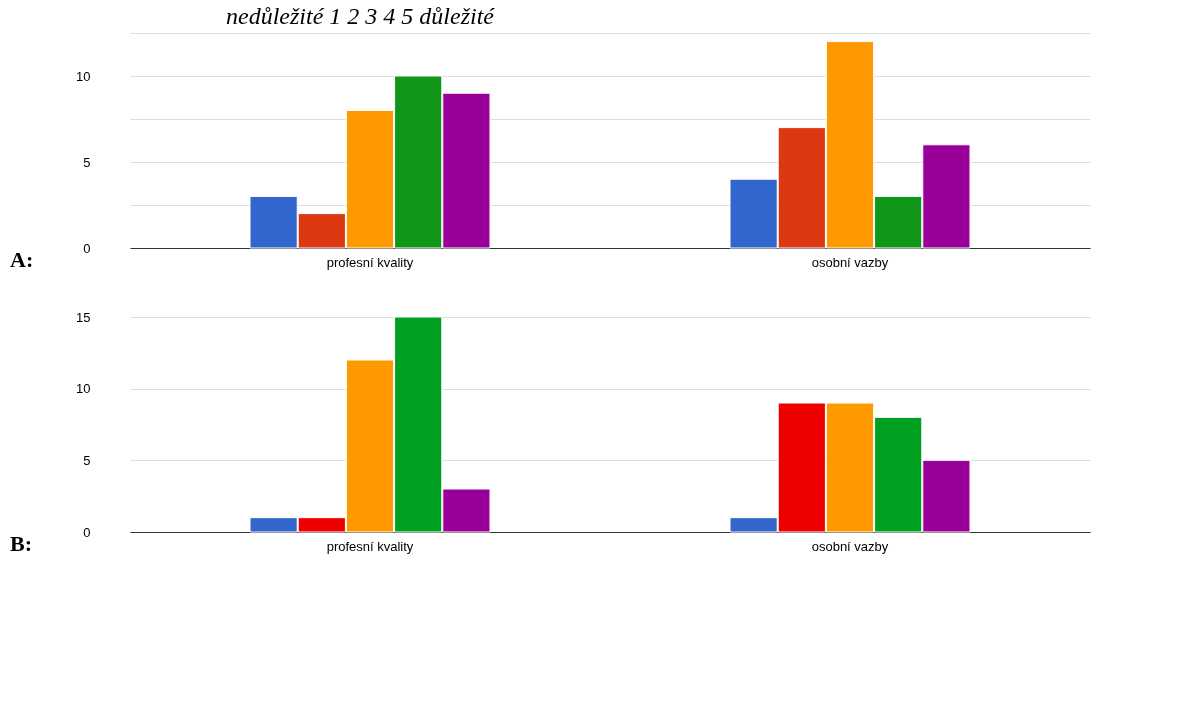 This screenshot has width=1182, height=726. I want to click on text: B:, so click(21, 543).